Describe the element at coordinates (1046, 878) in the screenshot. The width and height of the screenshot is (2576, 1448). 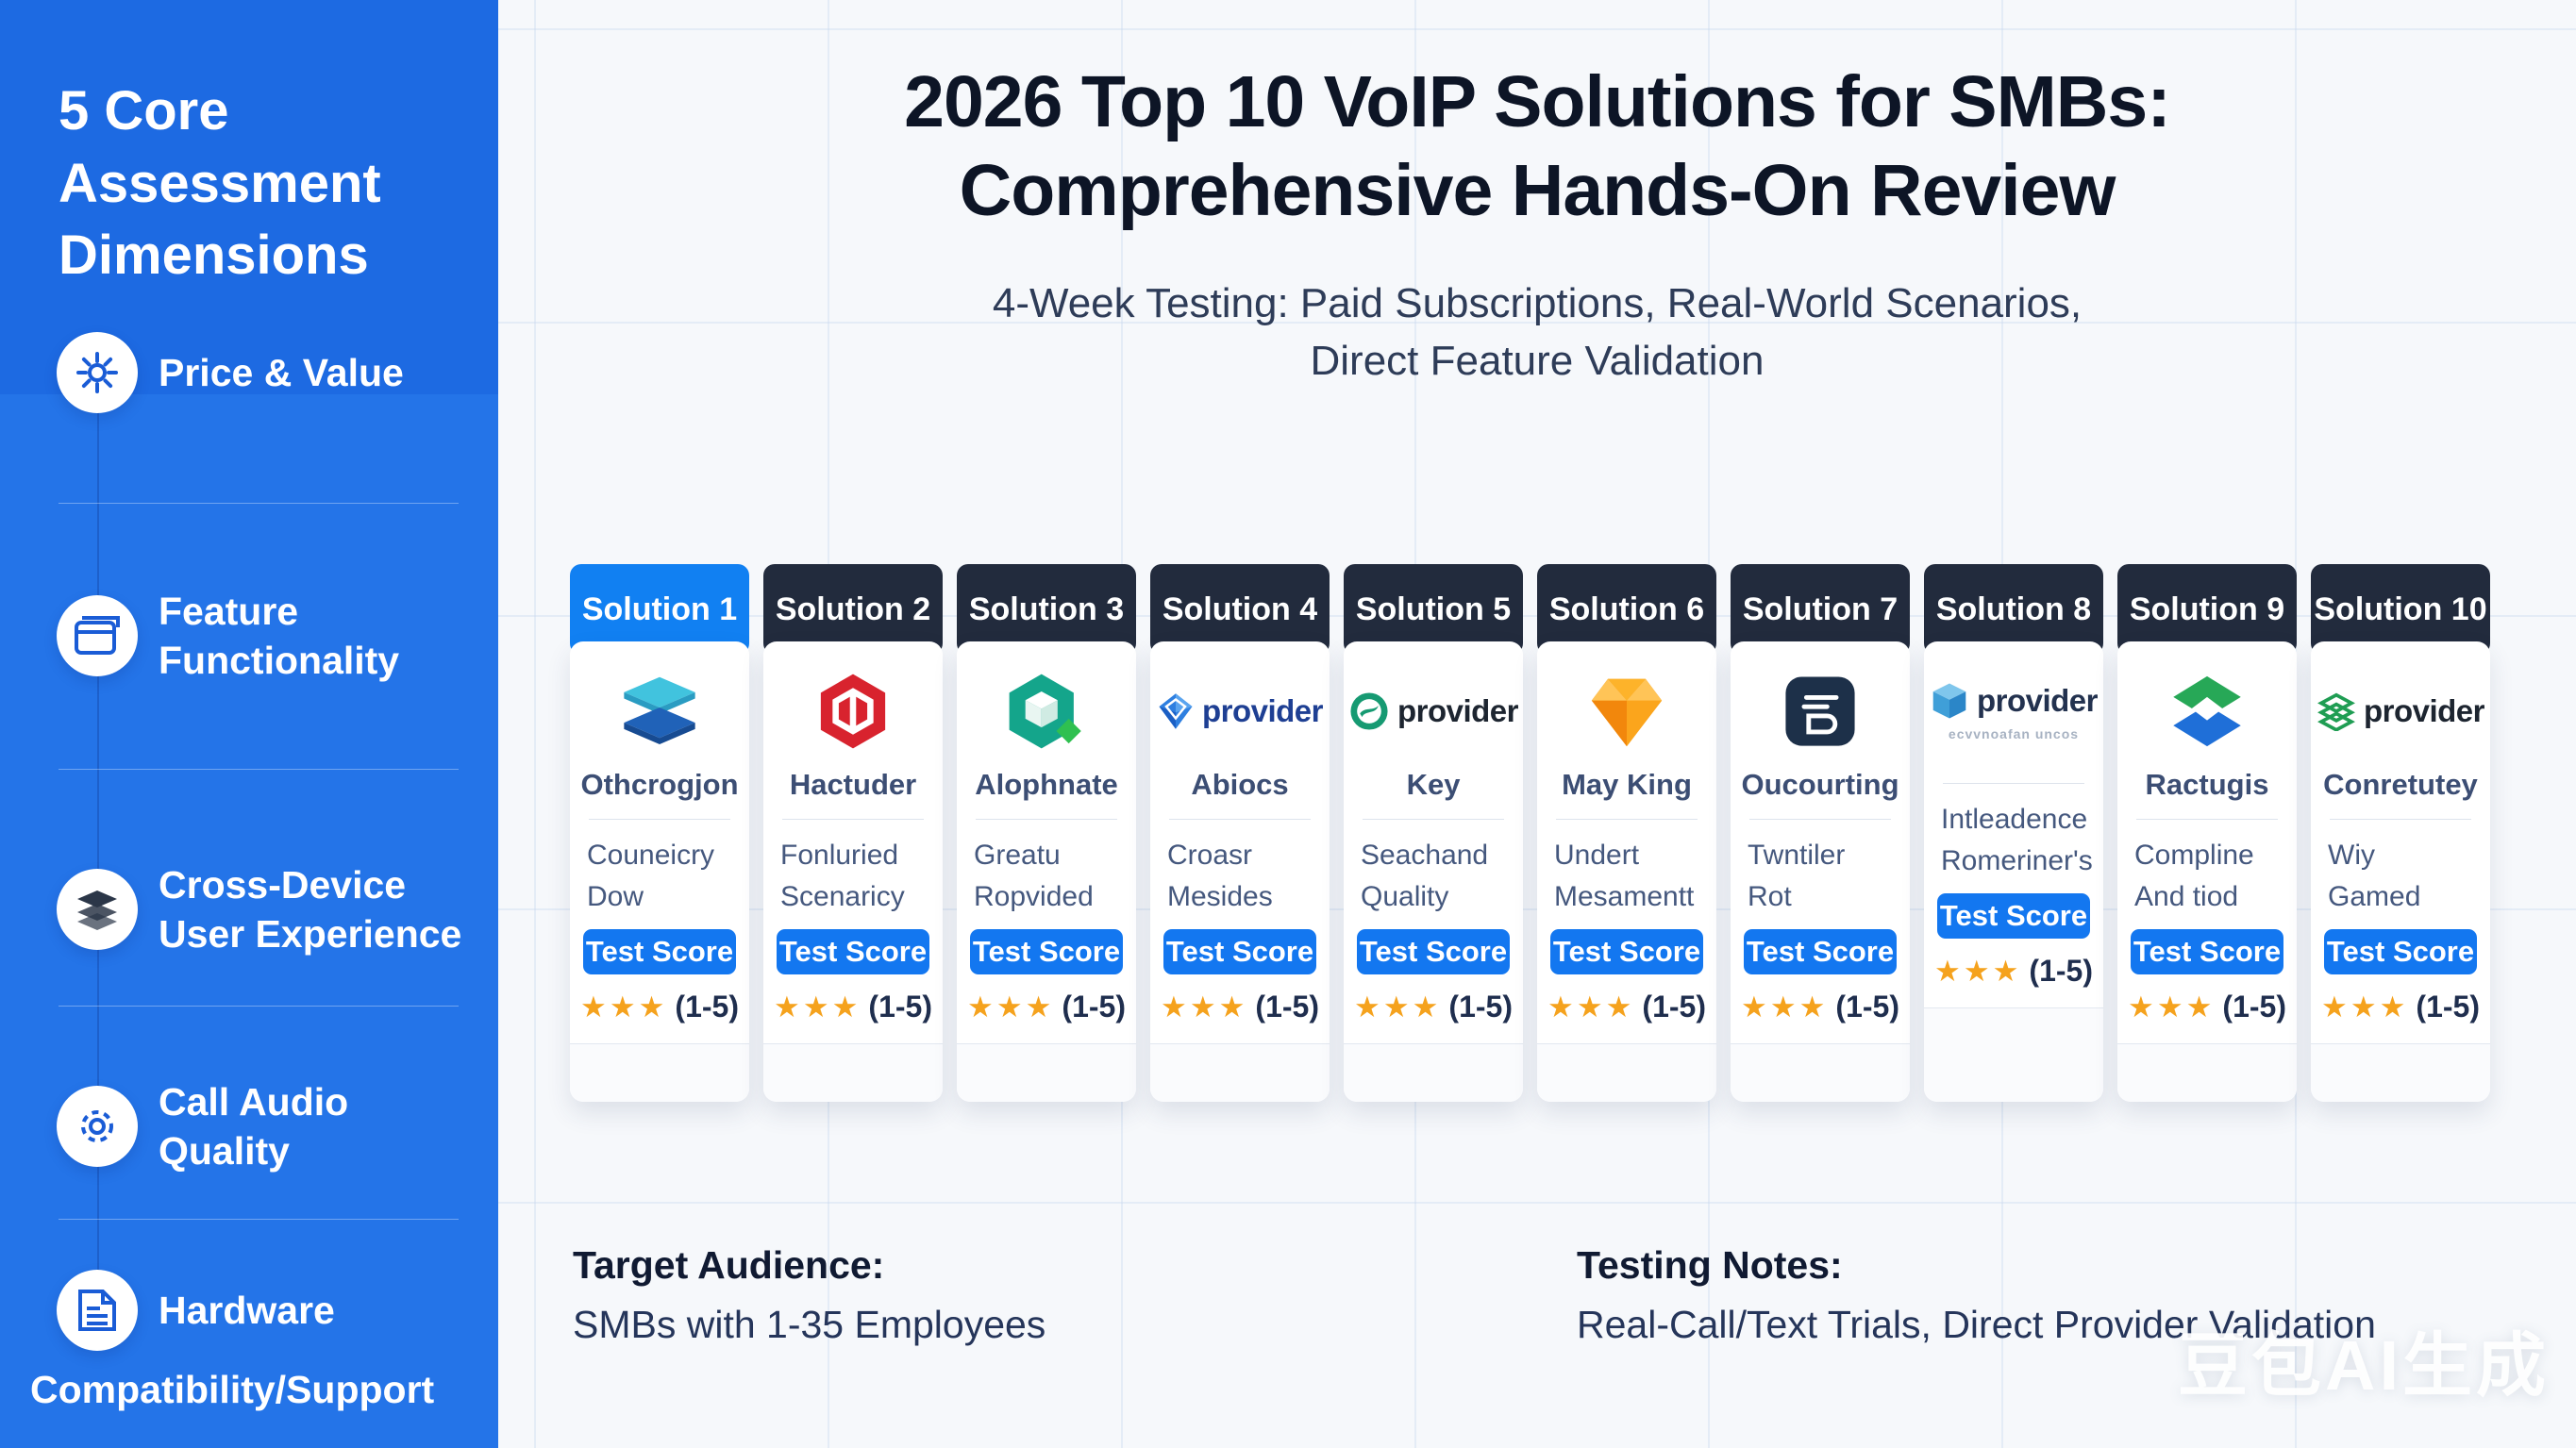
I see `provider-description: Greatu Ropvided` at that location.